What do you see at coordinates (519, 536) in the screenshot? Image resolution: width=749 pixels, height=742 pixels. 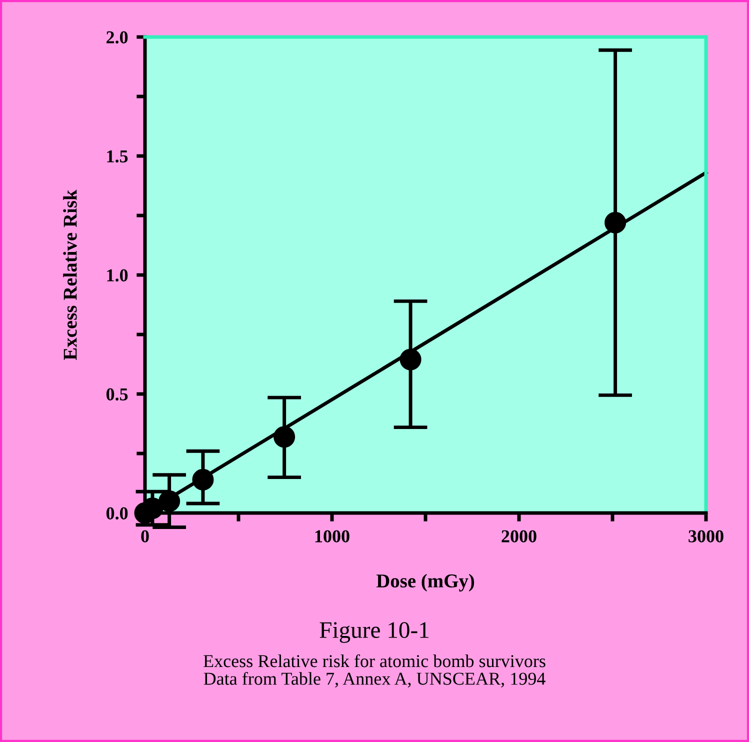 I see `x-tick-label: 2000` at bounding box center [519, 536].